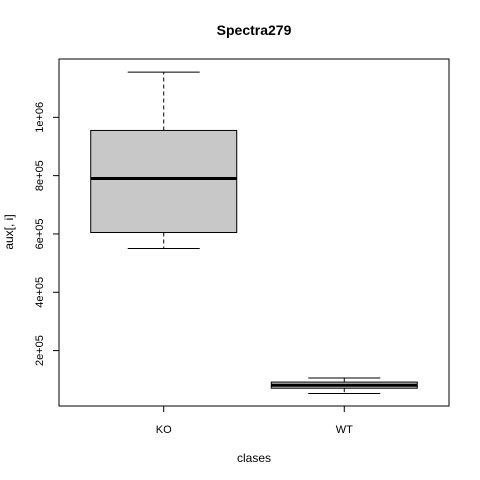 The width and height of the screenshot is (480, 480). What do you see at coordinates (47, 234) in the screenshot?
I see `y-axis: 2e+05 4e+05 6e+05 8e+05 1e+06` at bounding box center [47, 234].